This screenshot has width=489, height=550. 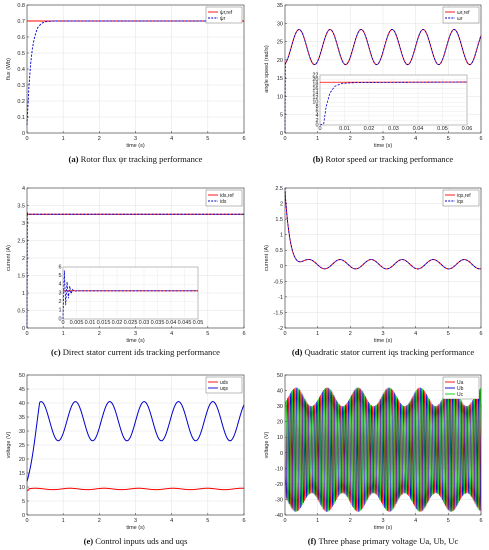 What do you see at coordinates (59, 302) in the screenshot?
I see `inset-y-tick-label: 2` at bounding box center [59, 302].